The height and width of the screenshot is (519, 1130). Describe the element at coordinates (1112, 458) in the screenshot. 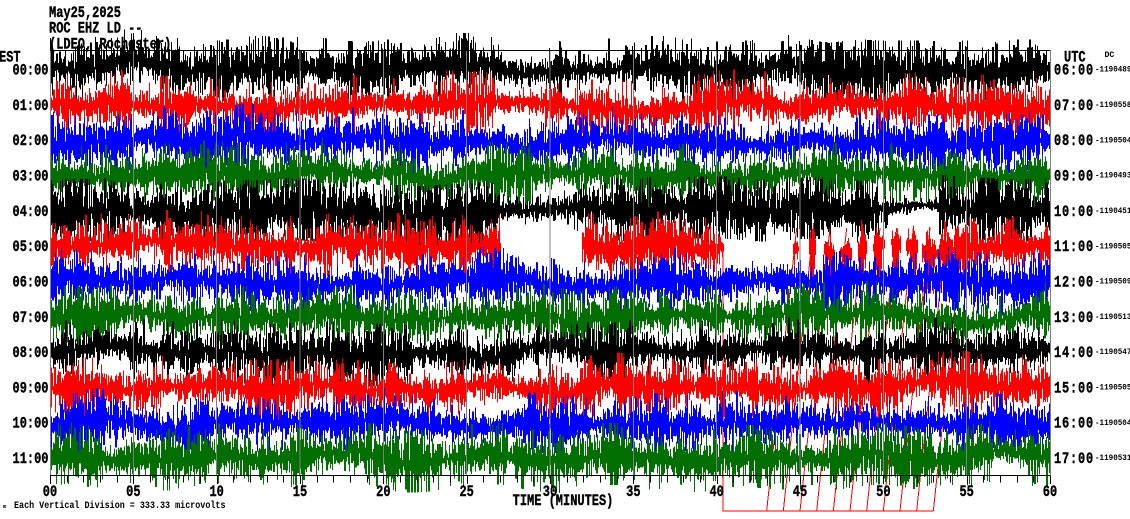

I see `svg-text: -1190531` at that location.